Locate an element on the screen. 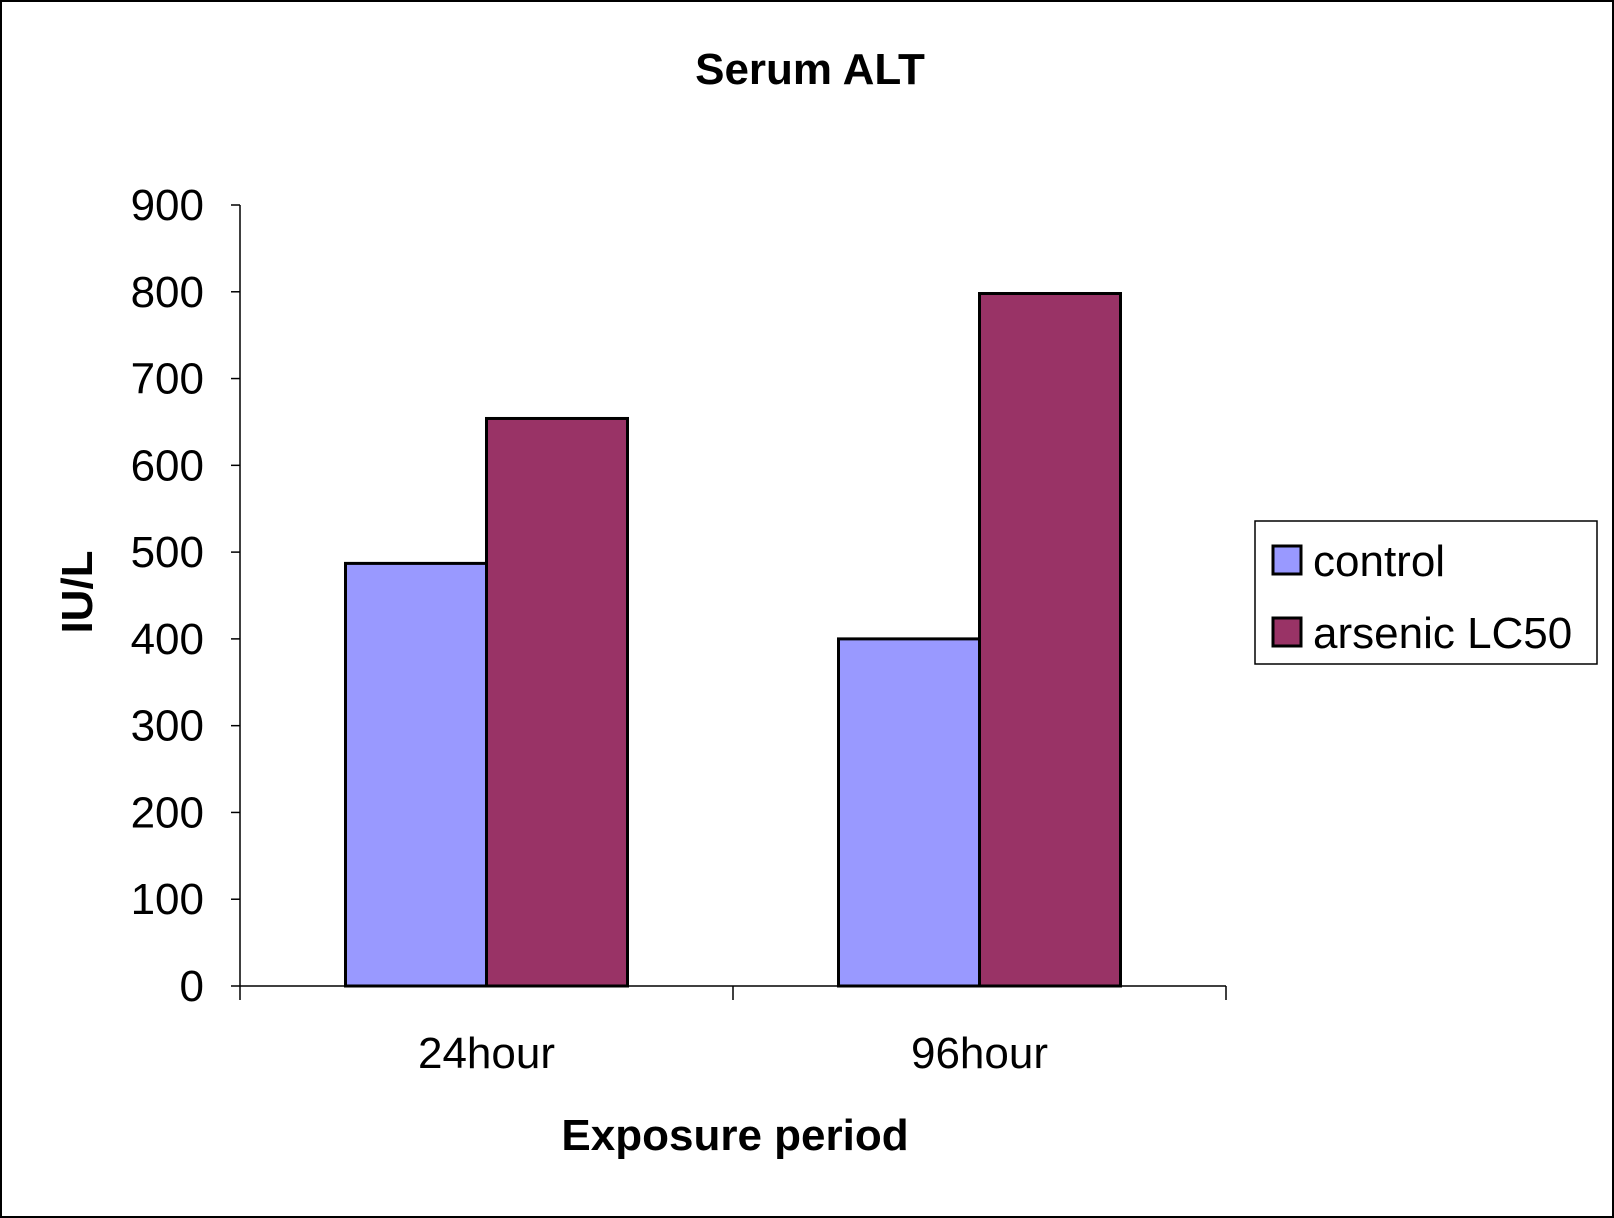  x-tick-label: 96hour is located at coordinates (979, 1053).